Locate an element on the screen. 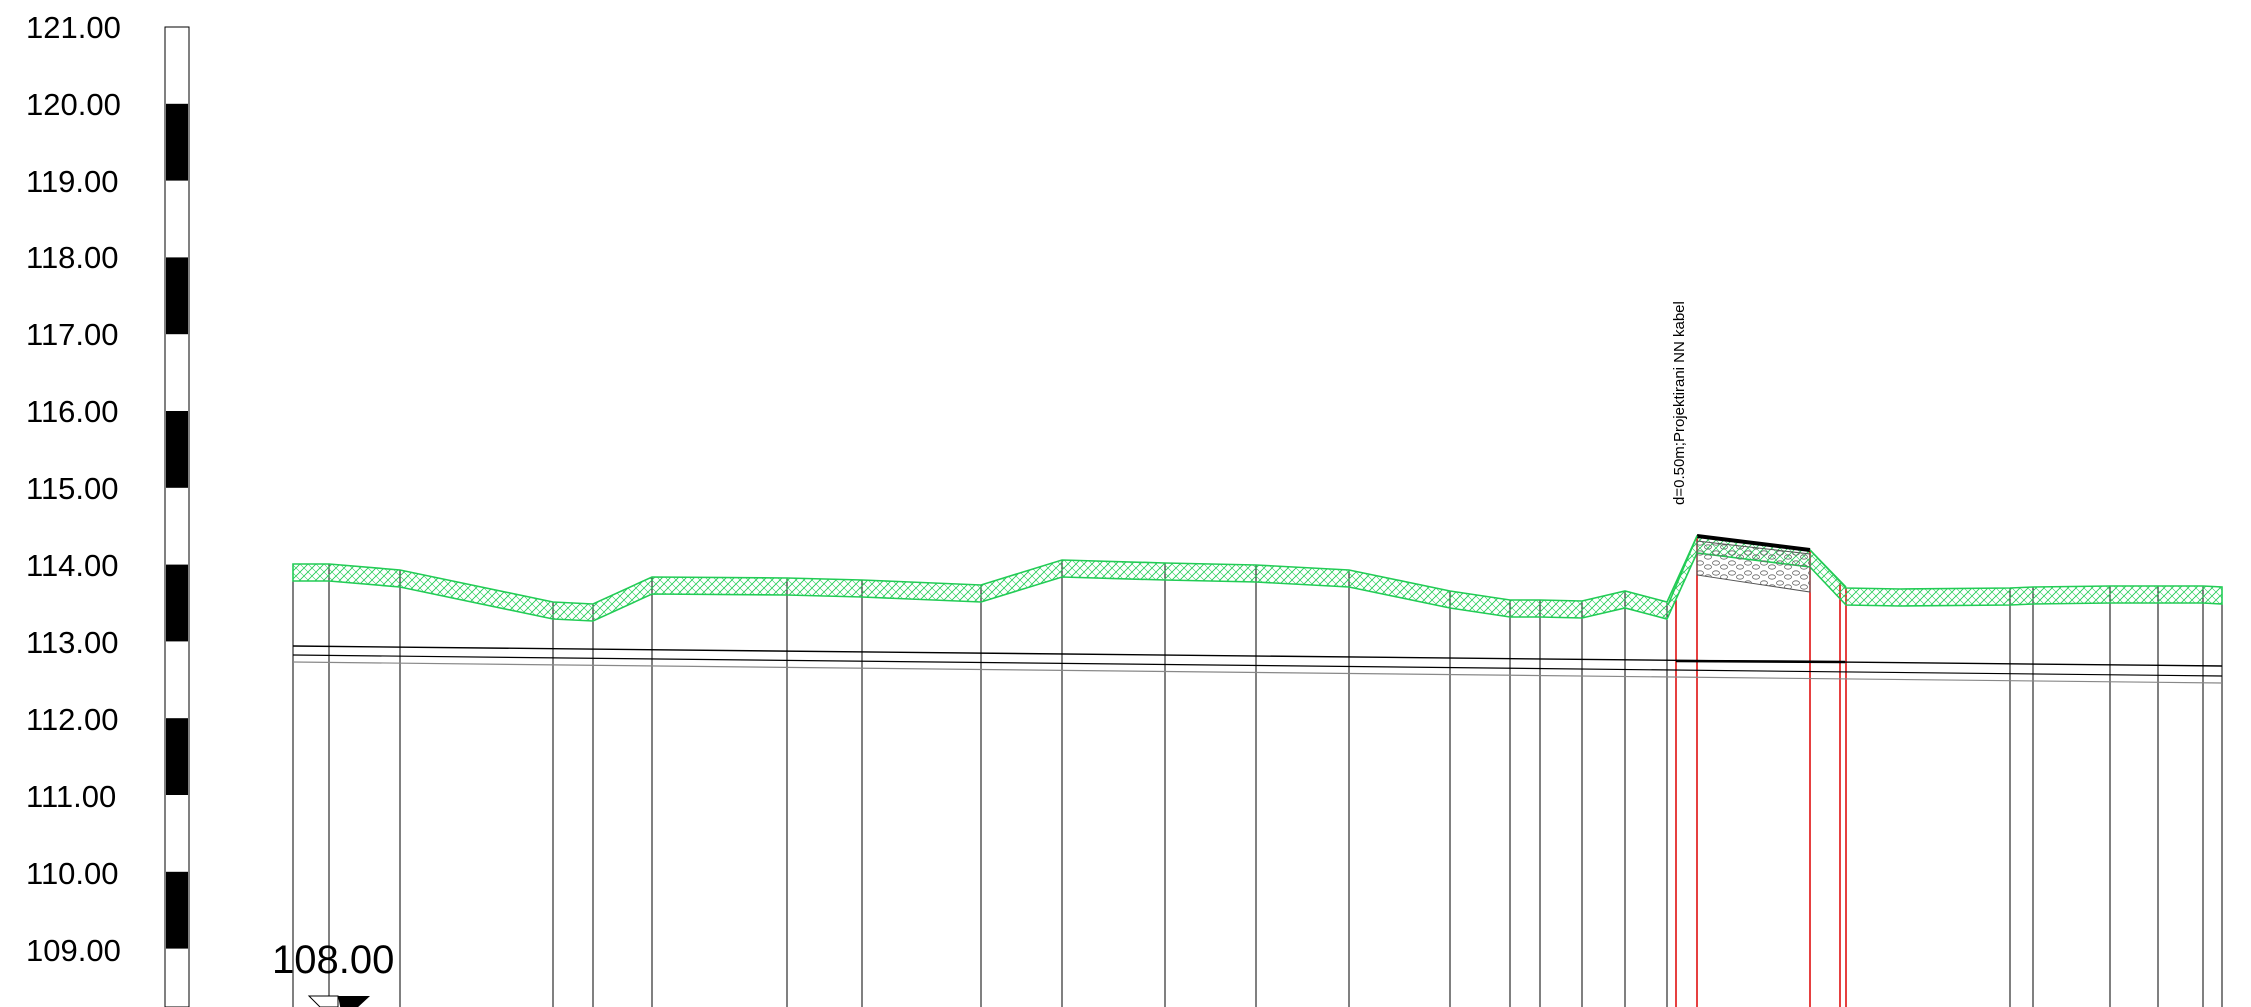  datum-triangle-outline is located at coordinates (323, 1001).